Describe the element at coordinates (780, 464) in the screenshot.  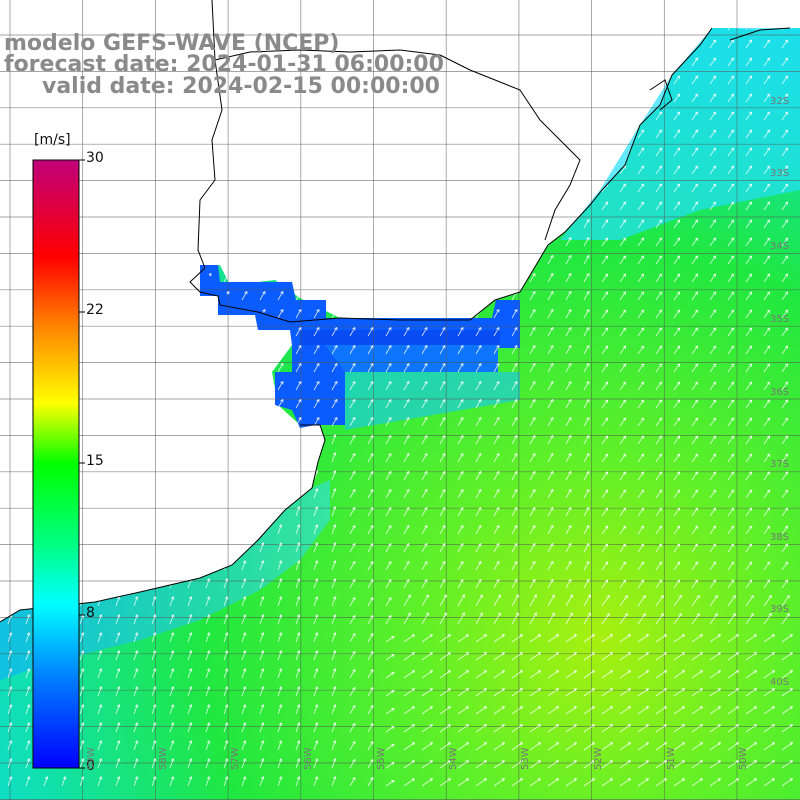
I see `lat-label: 37S` at that location.